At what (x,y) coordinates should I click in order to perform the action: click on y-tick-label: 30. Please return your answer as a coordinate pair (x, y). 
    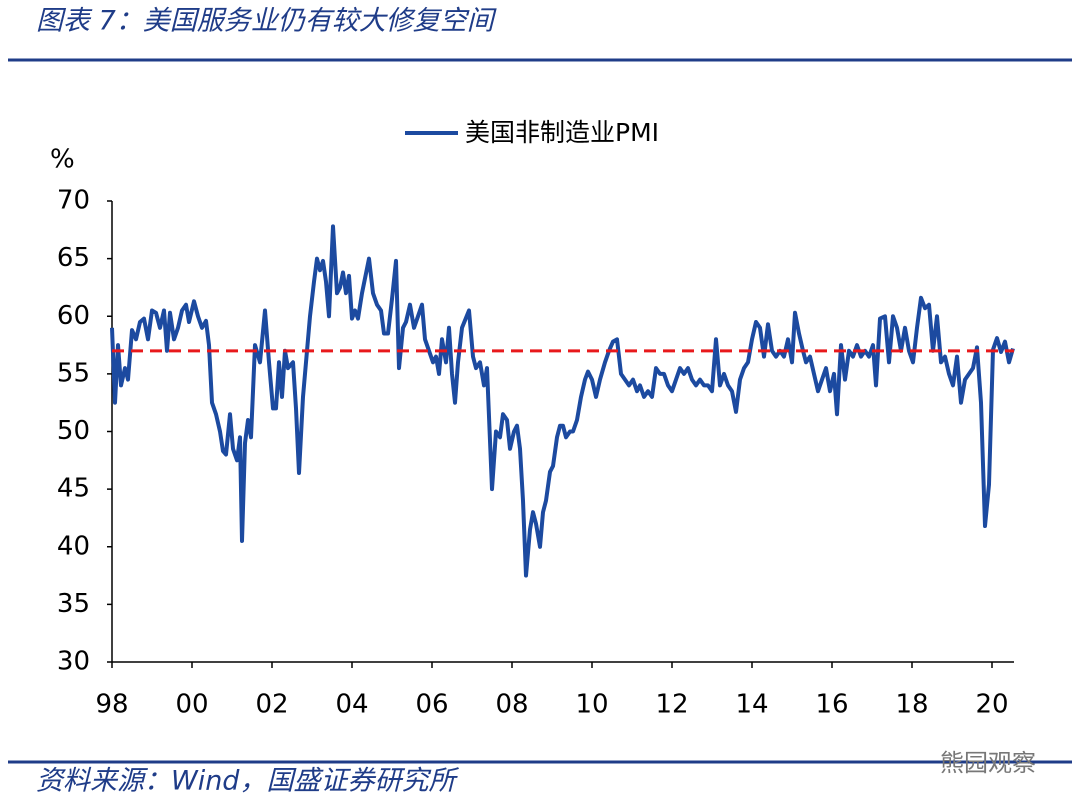
    Looking at the image, I should click on (73, 662).